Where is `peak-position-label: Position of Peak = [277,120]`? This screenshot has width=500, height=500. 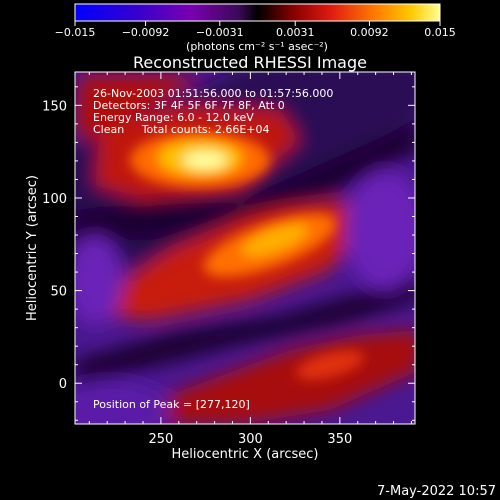
peak-position-label: Position of Peak = [277,120] is located at coordinates (171, 404).